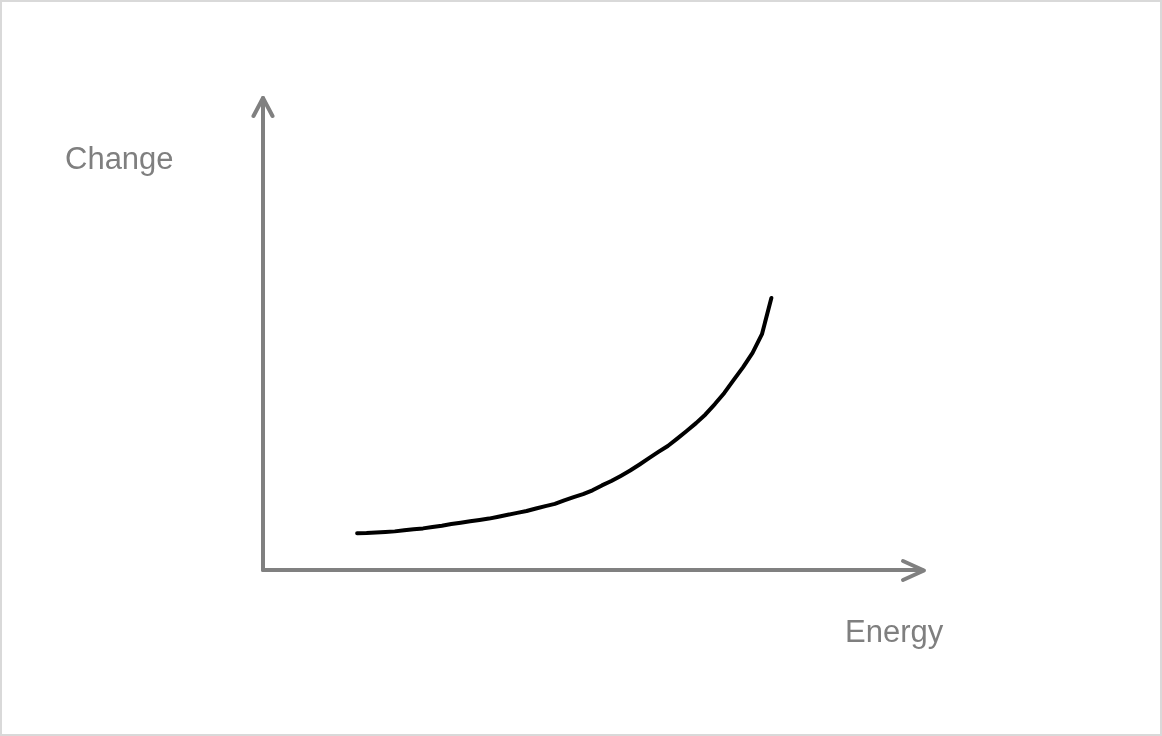 This screenshot has height=736, width=1162. Describe the element at coordinates (119, 158) in the screenshot. I see `y-axis-title: Change` at that location.